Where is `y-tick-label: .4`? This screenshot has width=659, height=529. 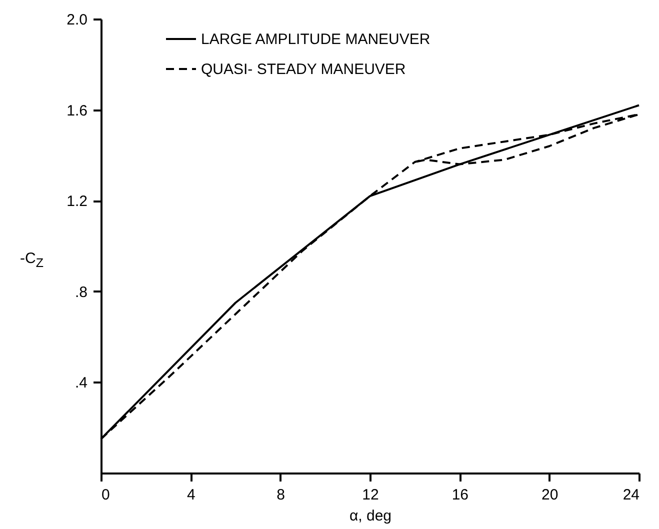
y-tick-label: .4 is located at coordinates (81, 383).